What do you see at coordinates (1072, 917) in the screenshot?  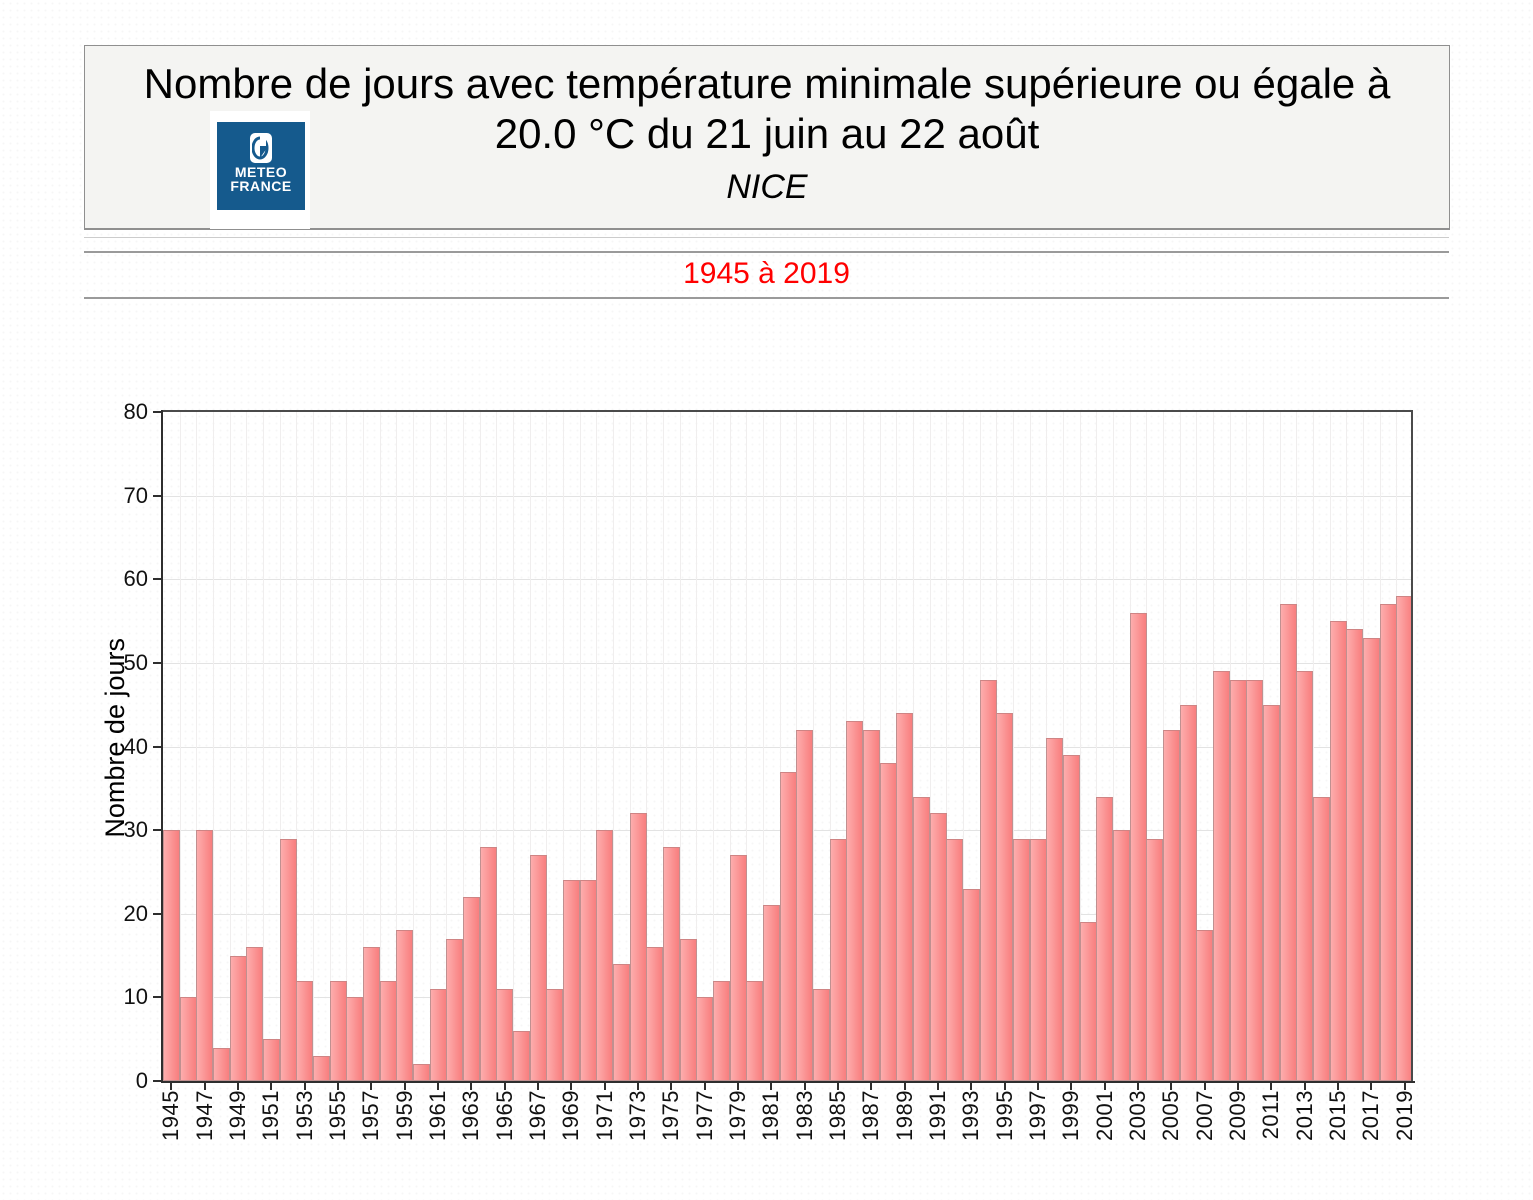 I see `bar-1999` at bounding box center [1072, 917].